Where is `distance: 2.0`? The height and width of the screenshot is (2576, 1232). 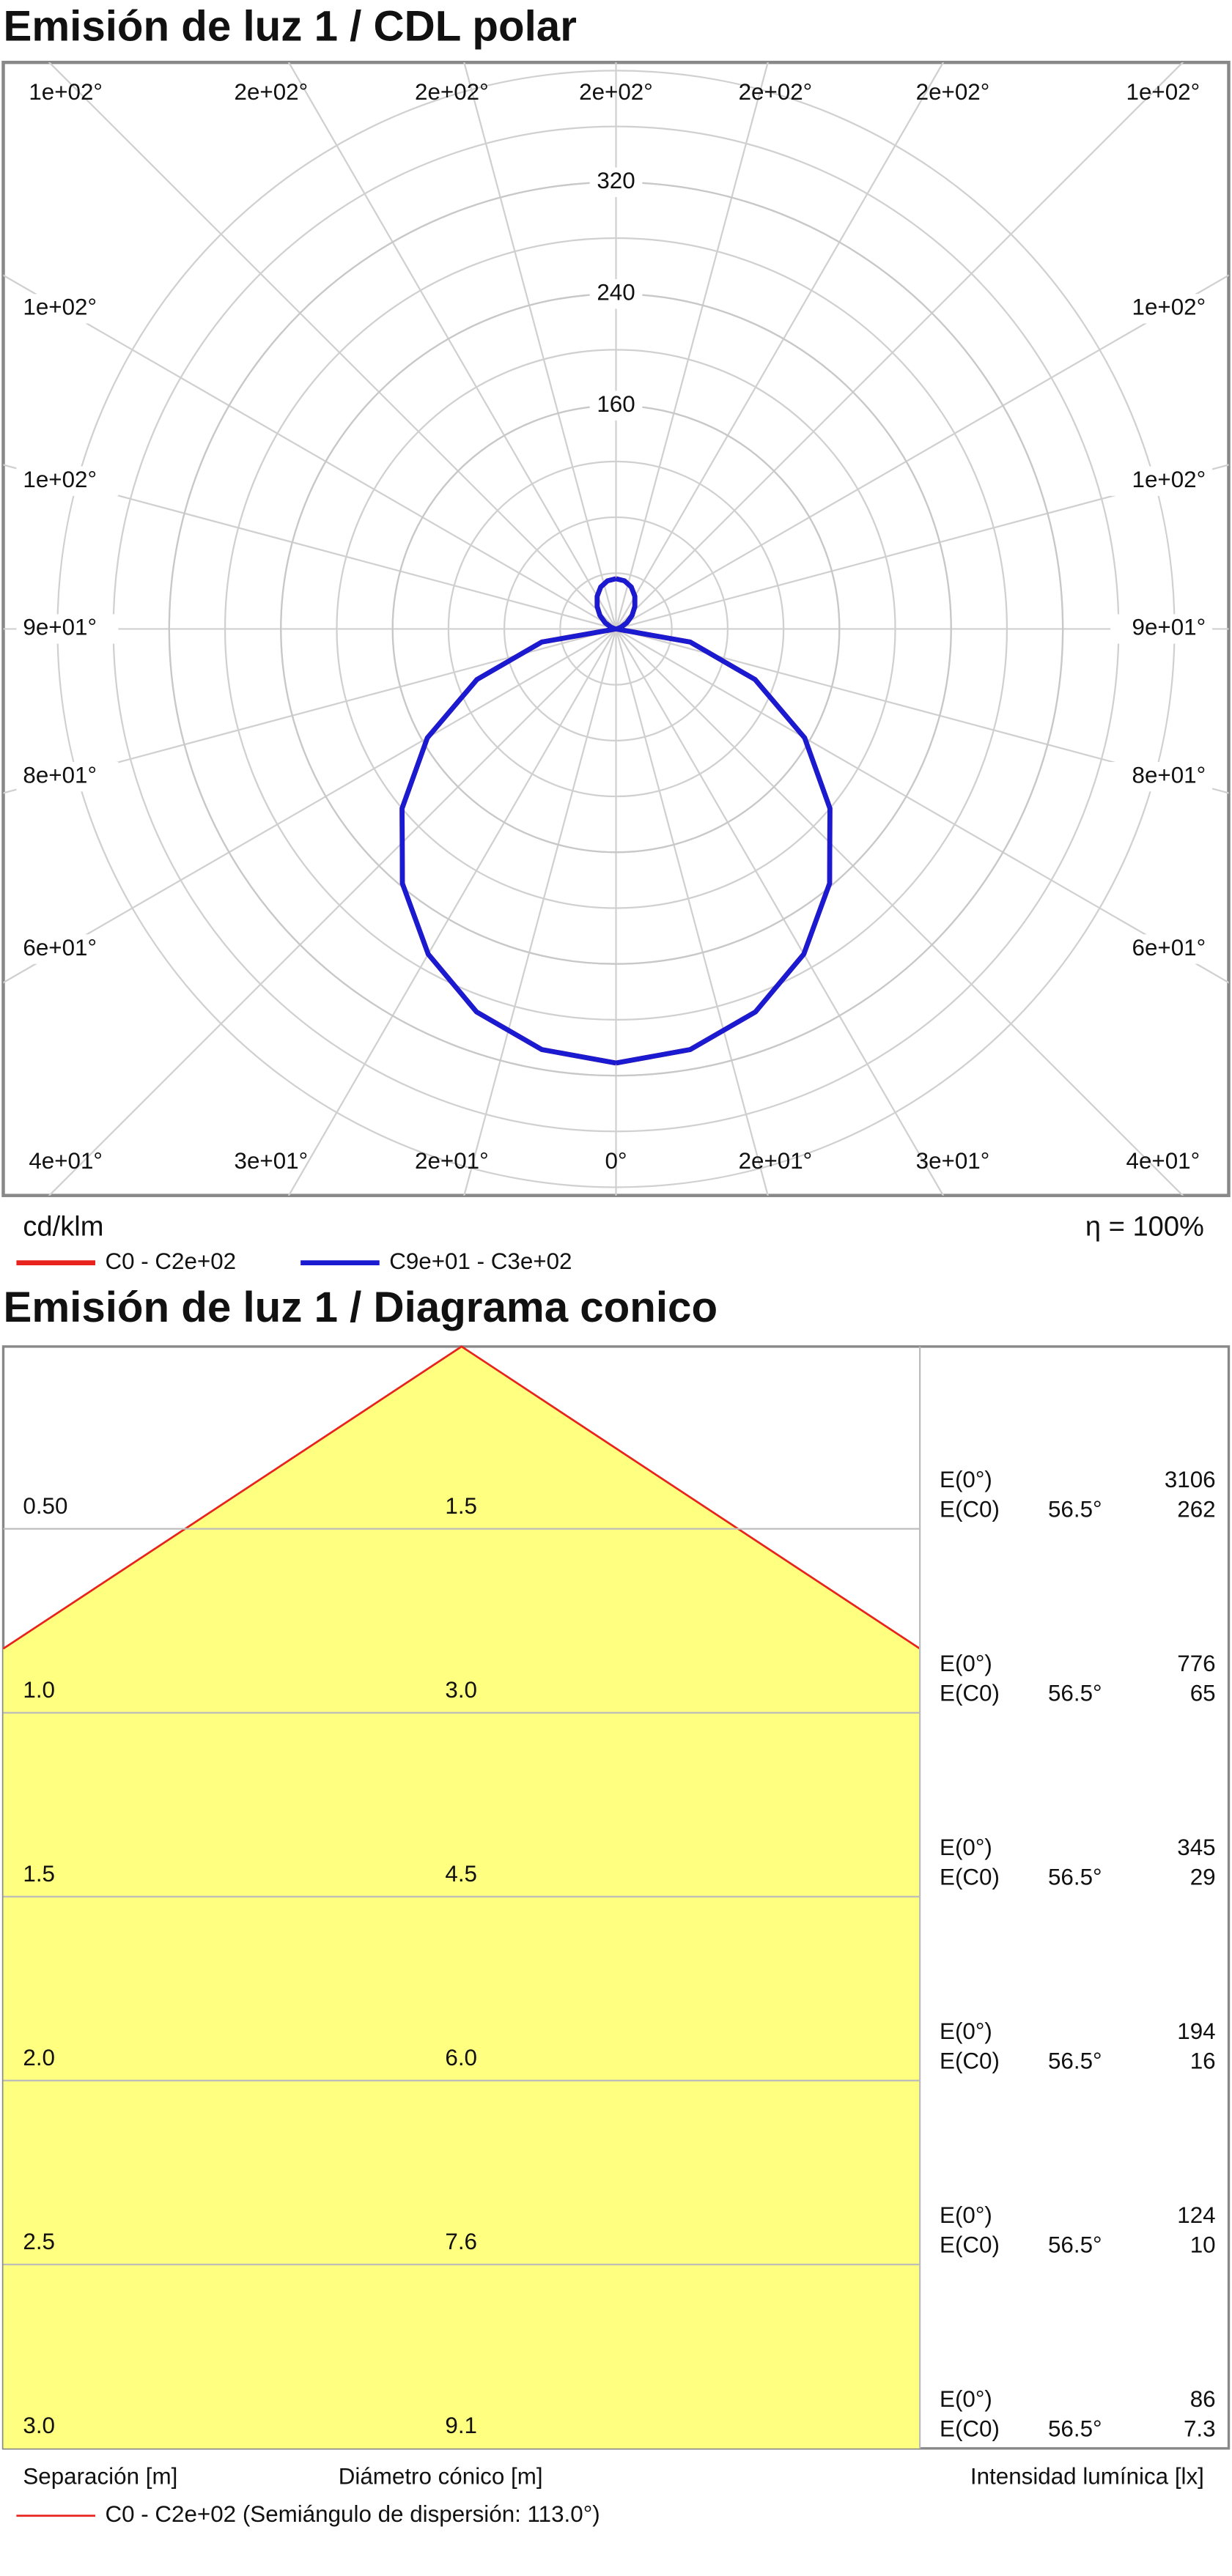
distance: 2.0 is located at coordinates (39, 2057).